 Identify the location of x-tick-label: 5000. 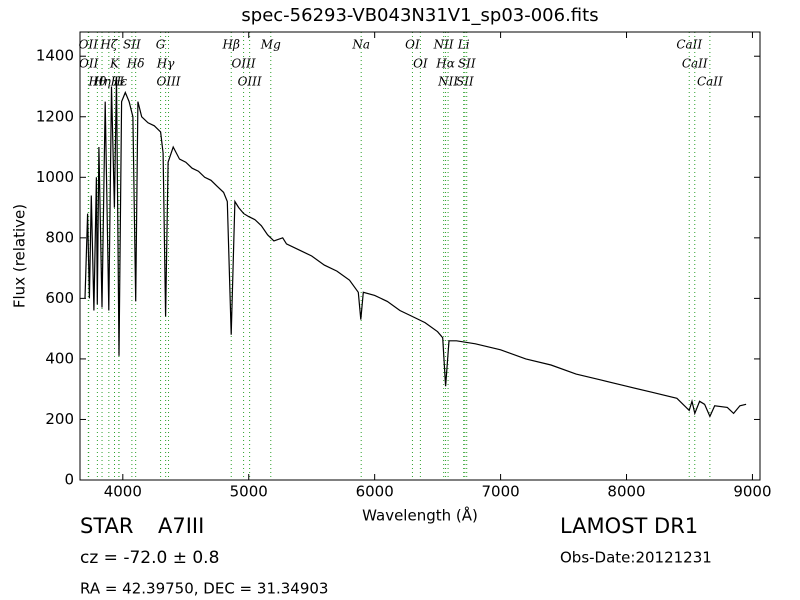
(249, 492).